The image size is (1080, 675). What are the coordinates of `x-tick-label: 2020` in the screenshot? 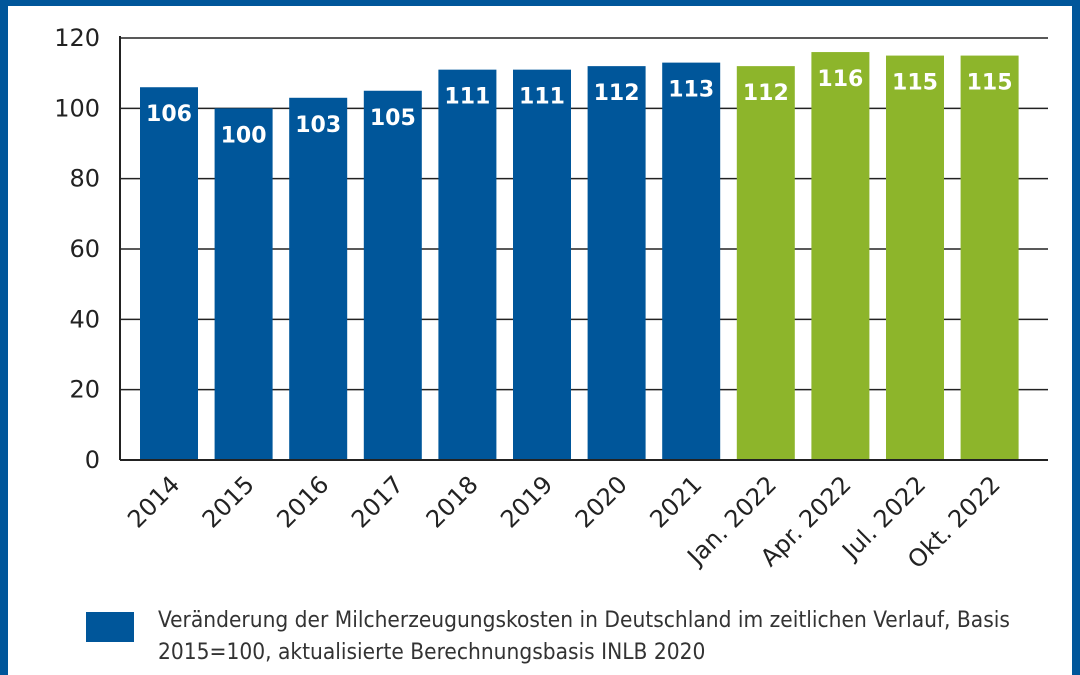 It's located at (601, 501).